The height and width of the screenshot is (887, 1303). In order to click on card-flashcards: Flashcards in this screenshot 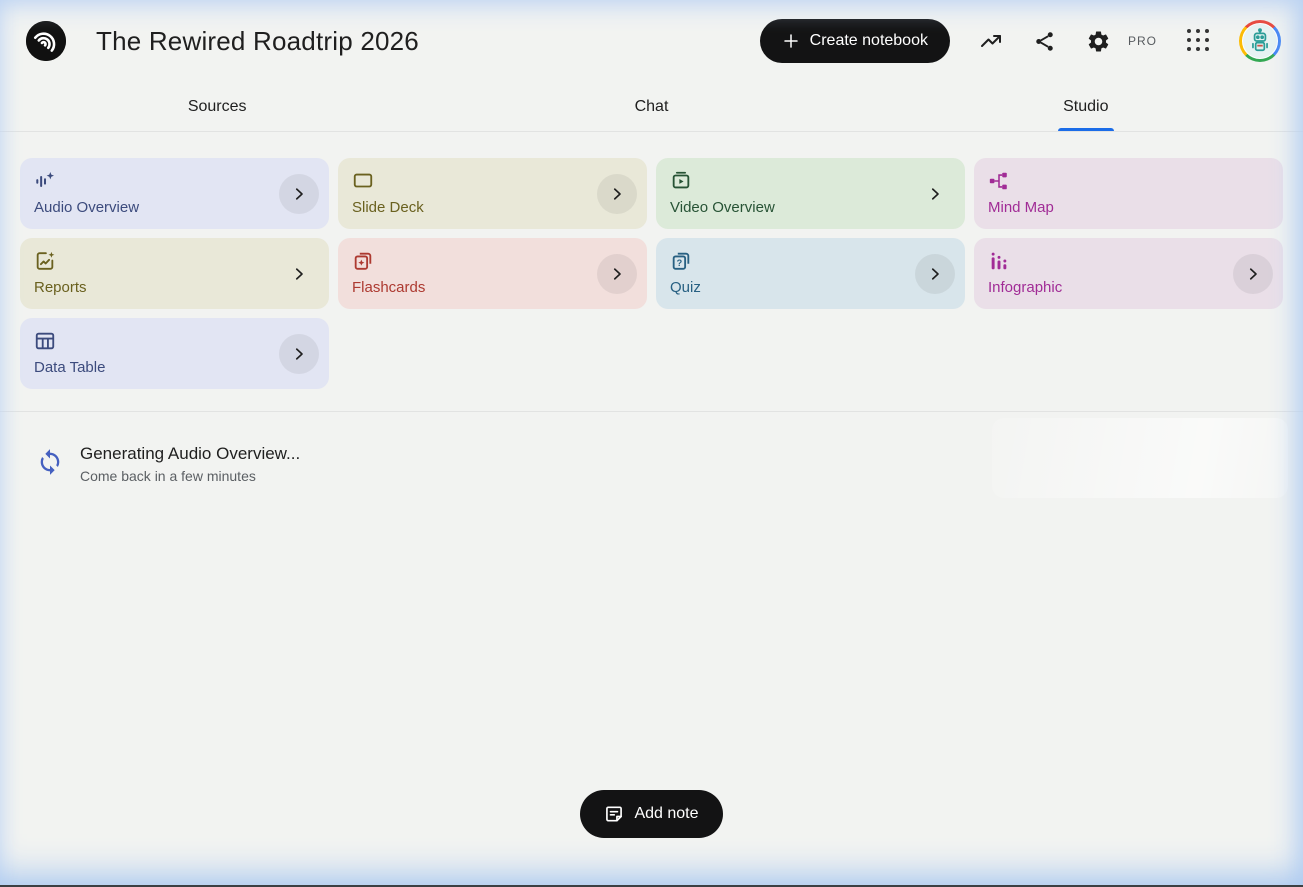, I will do `click(492, 273)`.